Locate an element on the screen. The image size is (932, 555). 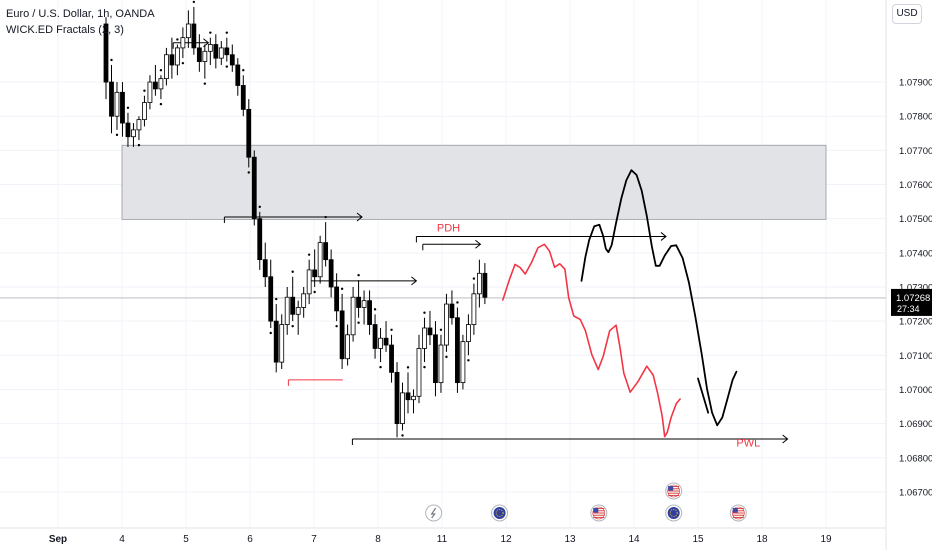
price-tick-label: 1.06800 is located at coordinates (915, 458).